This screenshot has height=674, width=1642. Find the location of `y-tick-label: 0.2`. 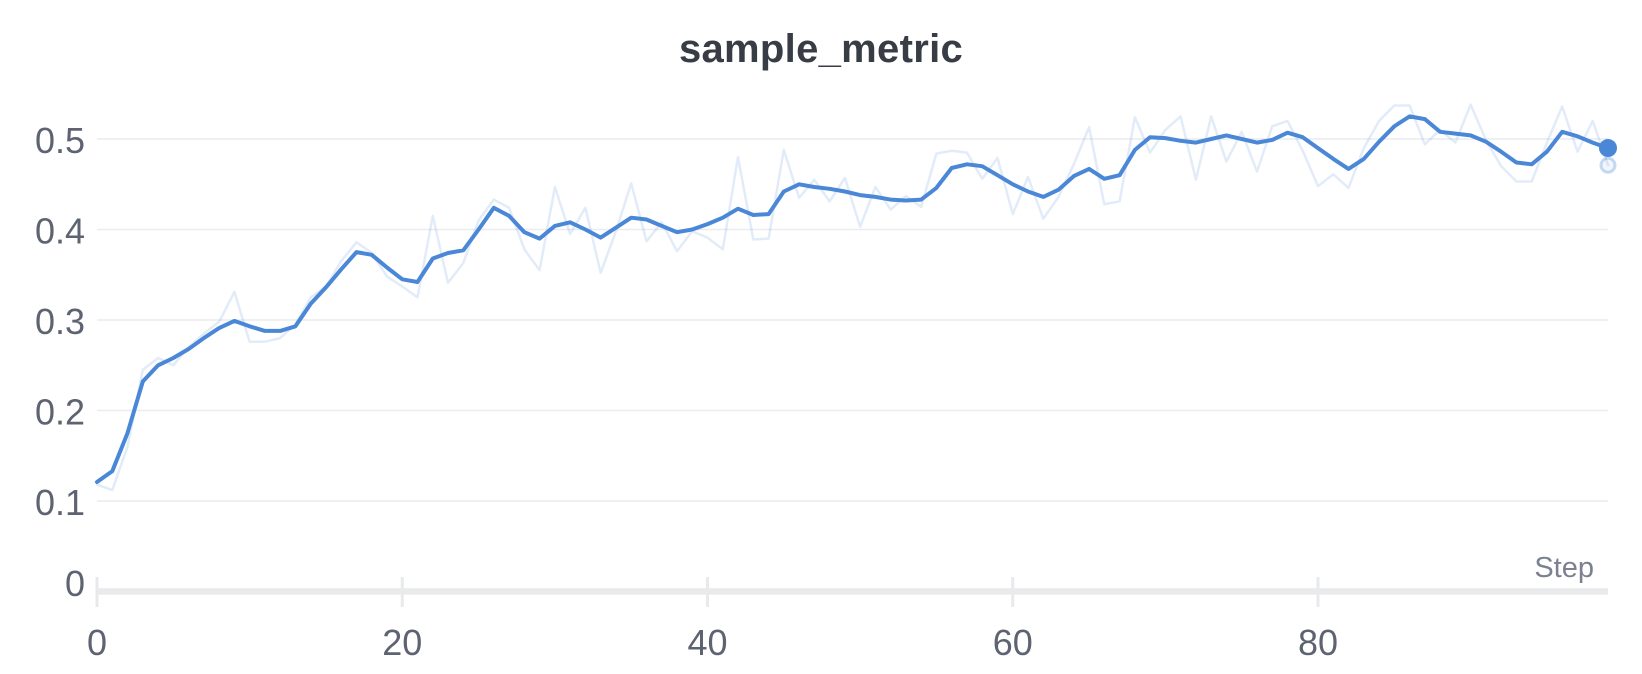

y-tick-label: 0.2 is located at coordinates (60, 412).